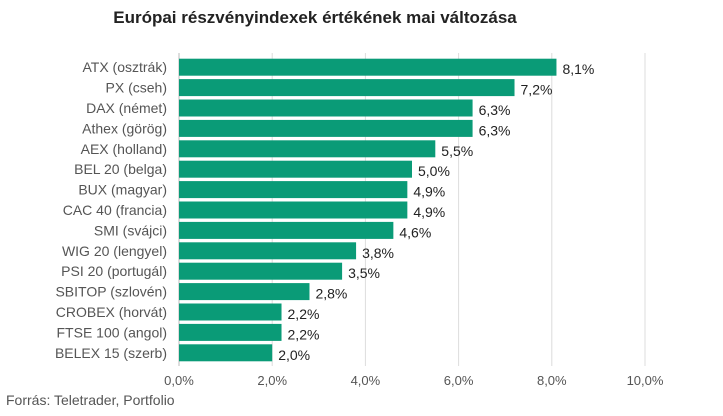 The image size is (723, 416). I want to click on x-tick-label: 0,0%, so click(179, 380).